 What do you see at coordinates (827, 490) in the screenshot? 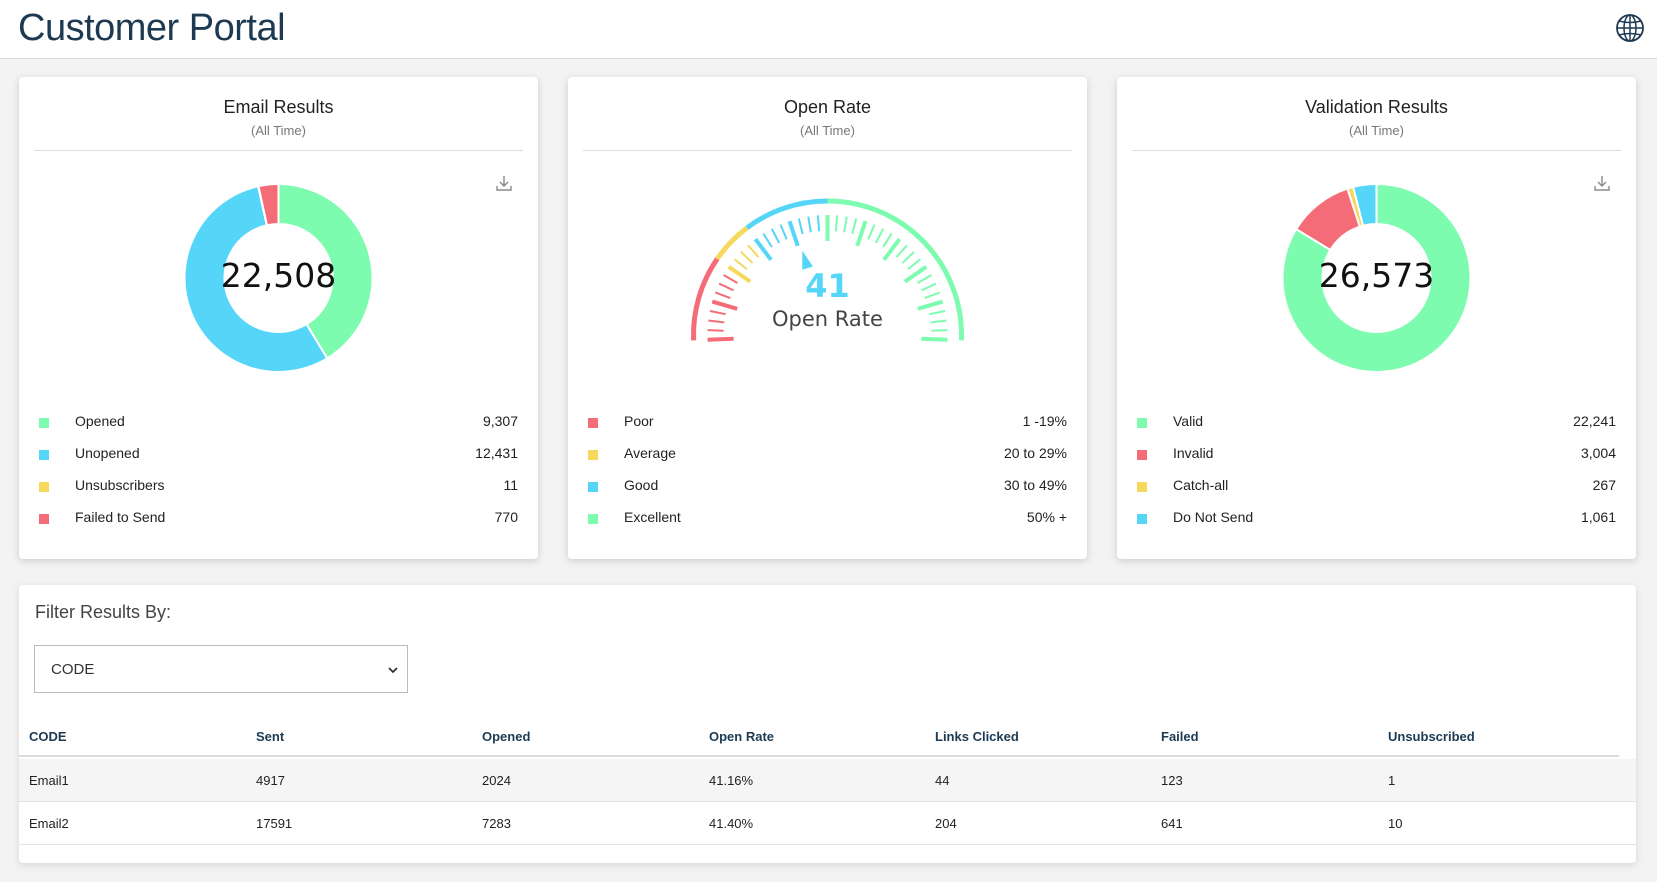
I see `legend-item-good: Good 30 to 49%` at bounding box center [827, 490].